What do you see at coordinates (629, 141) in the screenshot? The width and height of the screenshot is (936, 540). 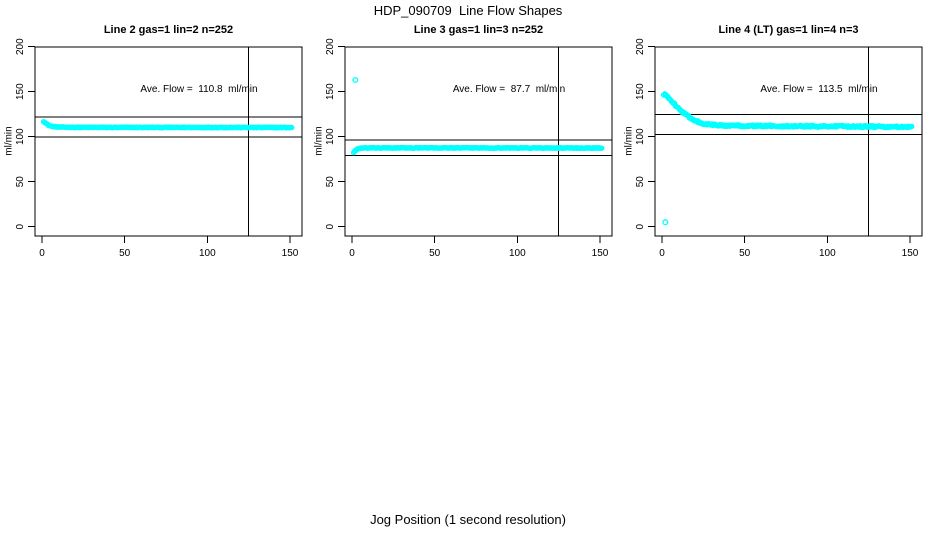 I see `y-axis-label-line4: ml/min` at bounding box center [629, 141].